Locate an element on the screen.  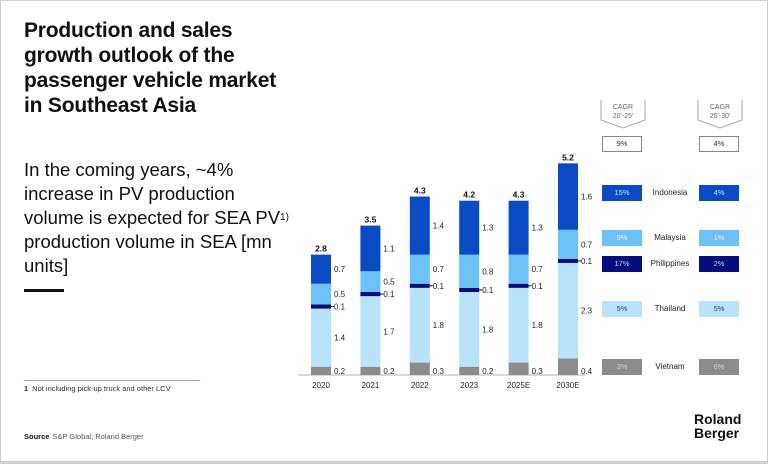
x-tick-label: 2025E is located at coordinates (518, 385).